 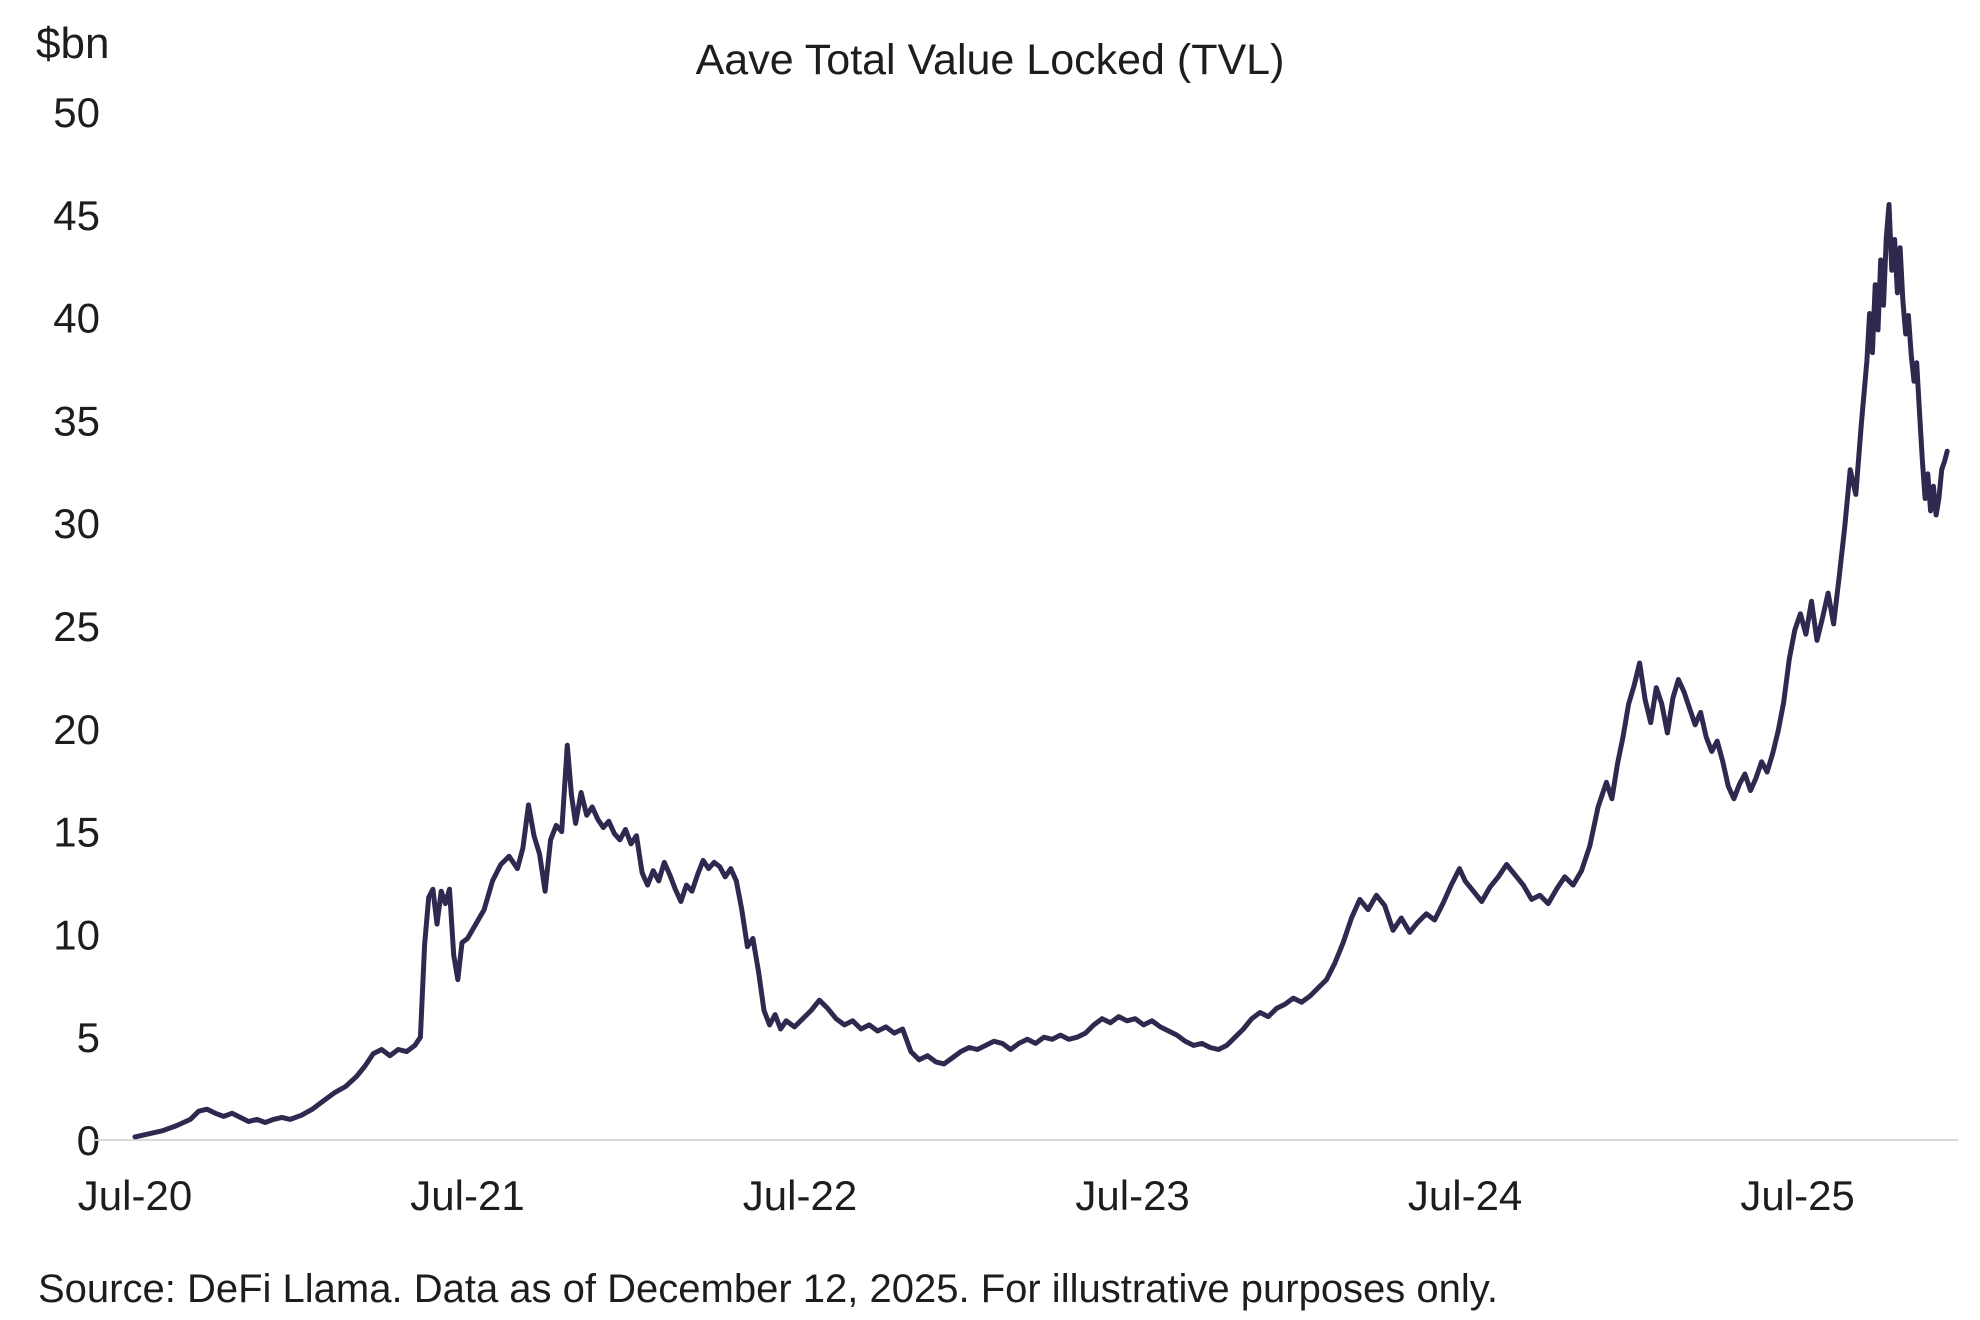 I want to click on y-tick-label: 35, so click(x=76, y=420).